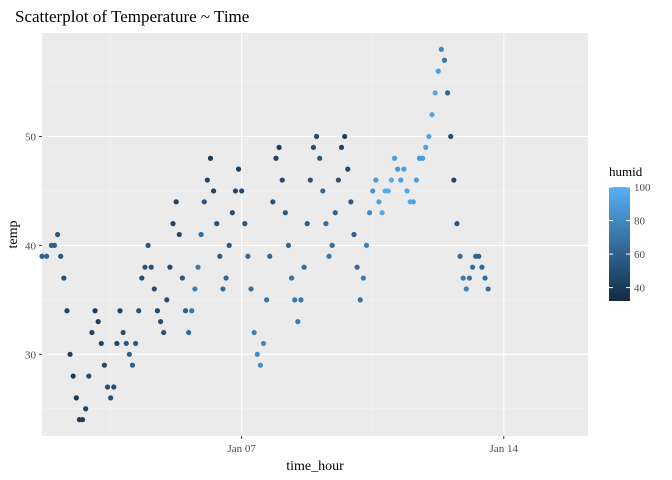 The width and height of the screenshot is (672, 480). What do you see at coordinates (13, 235) in the screenshot?
I see `y-axis-title: temp` at bounding box center [13, 235].